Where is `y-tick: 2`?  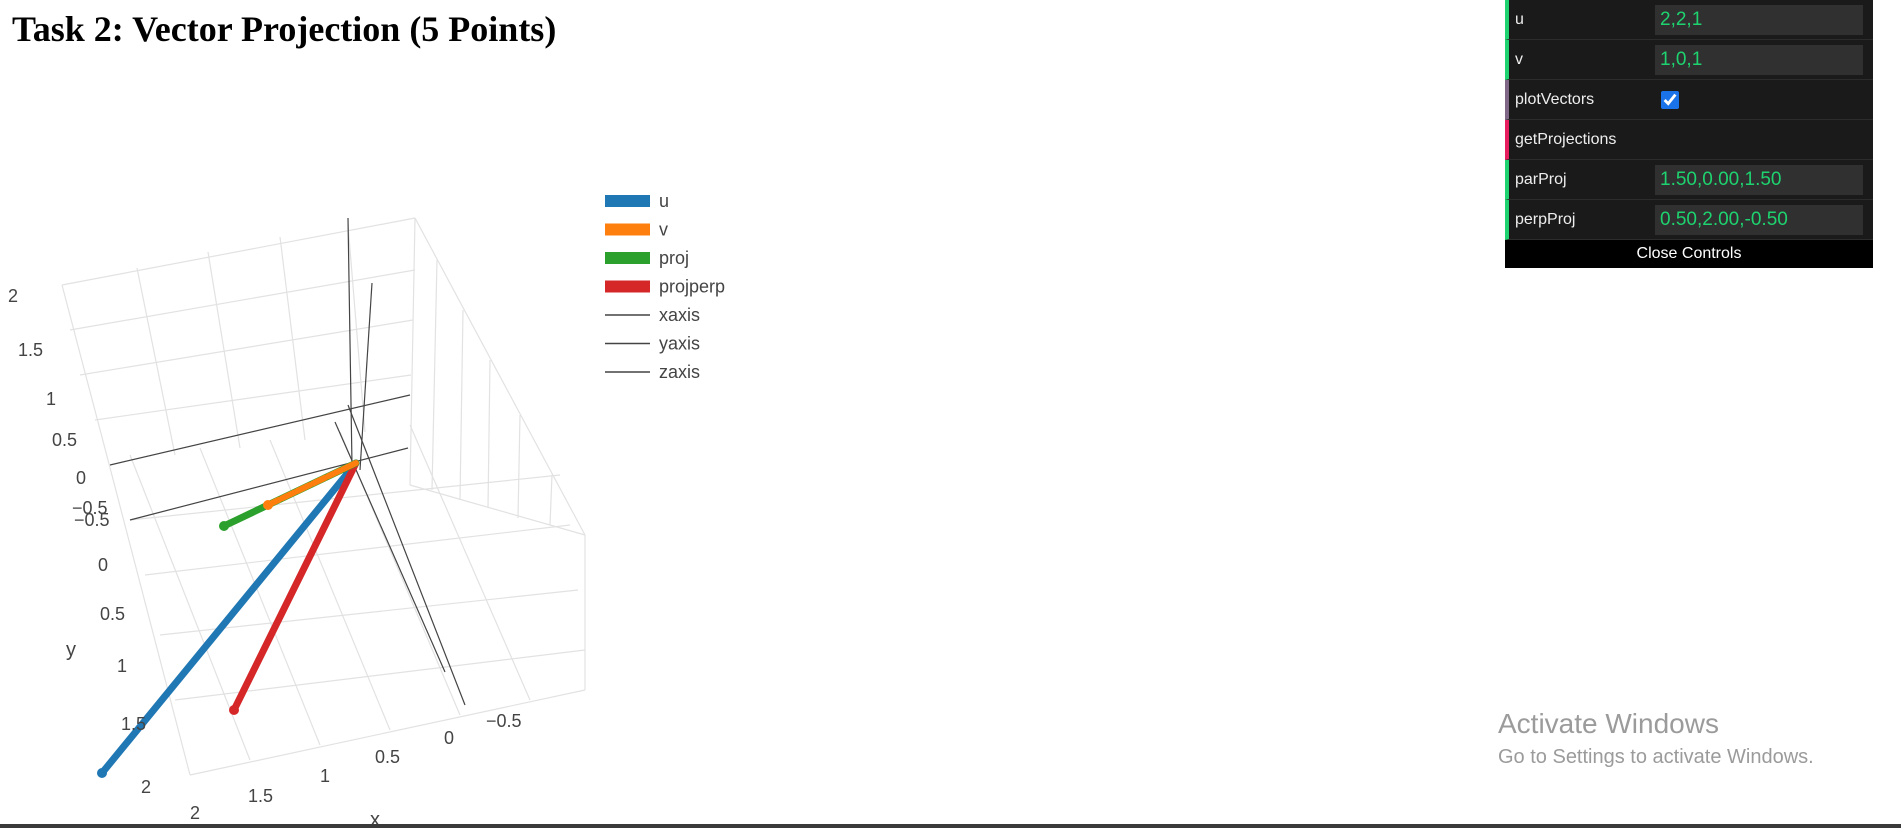 y-tick: 2 is located at coordinates (146, 787).